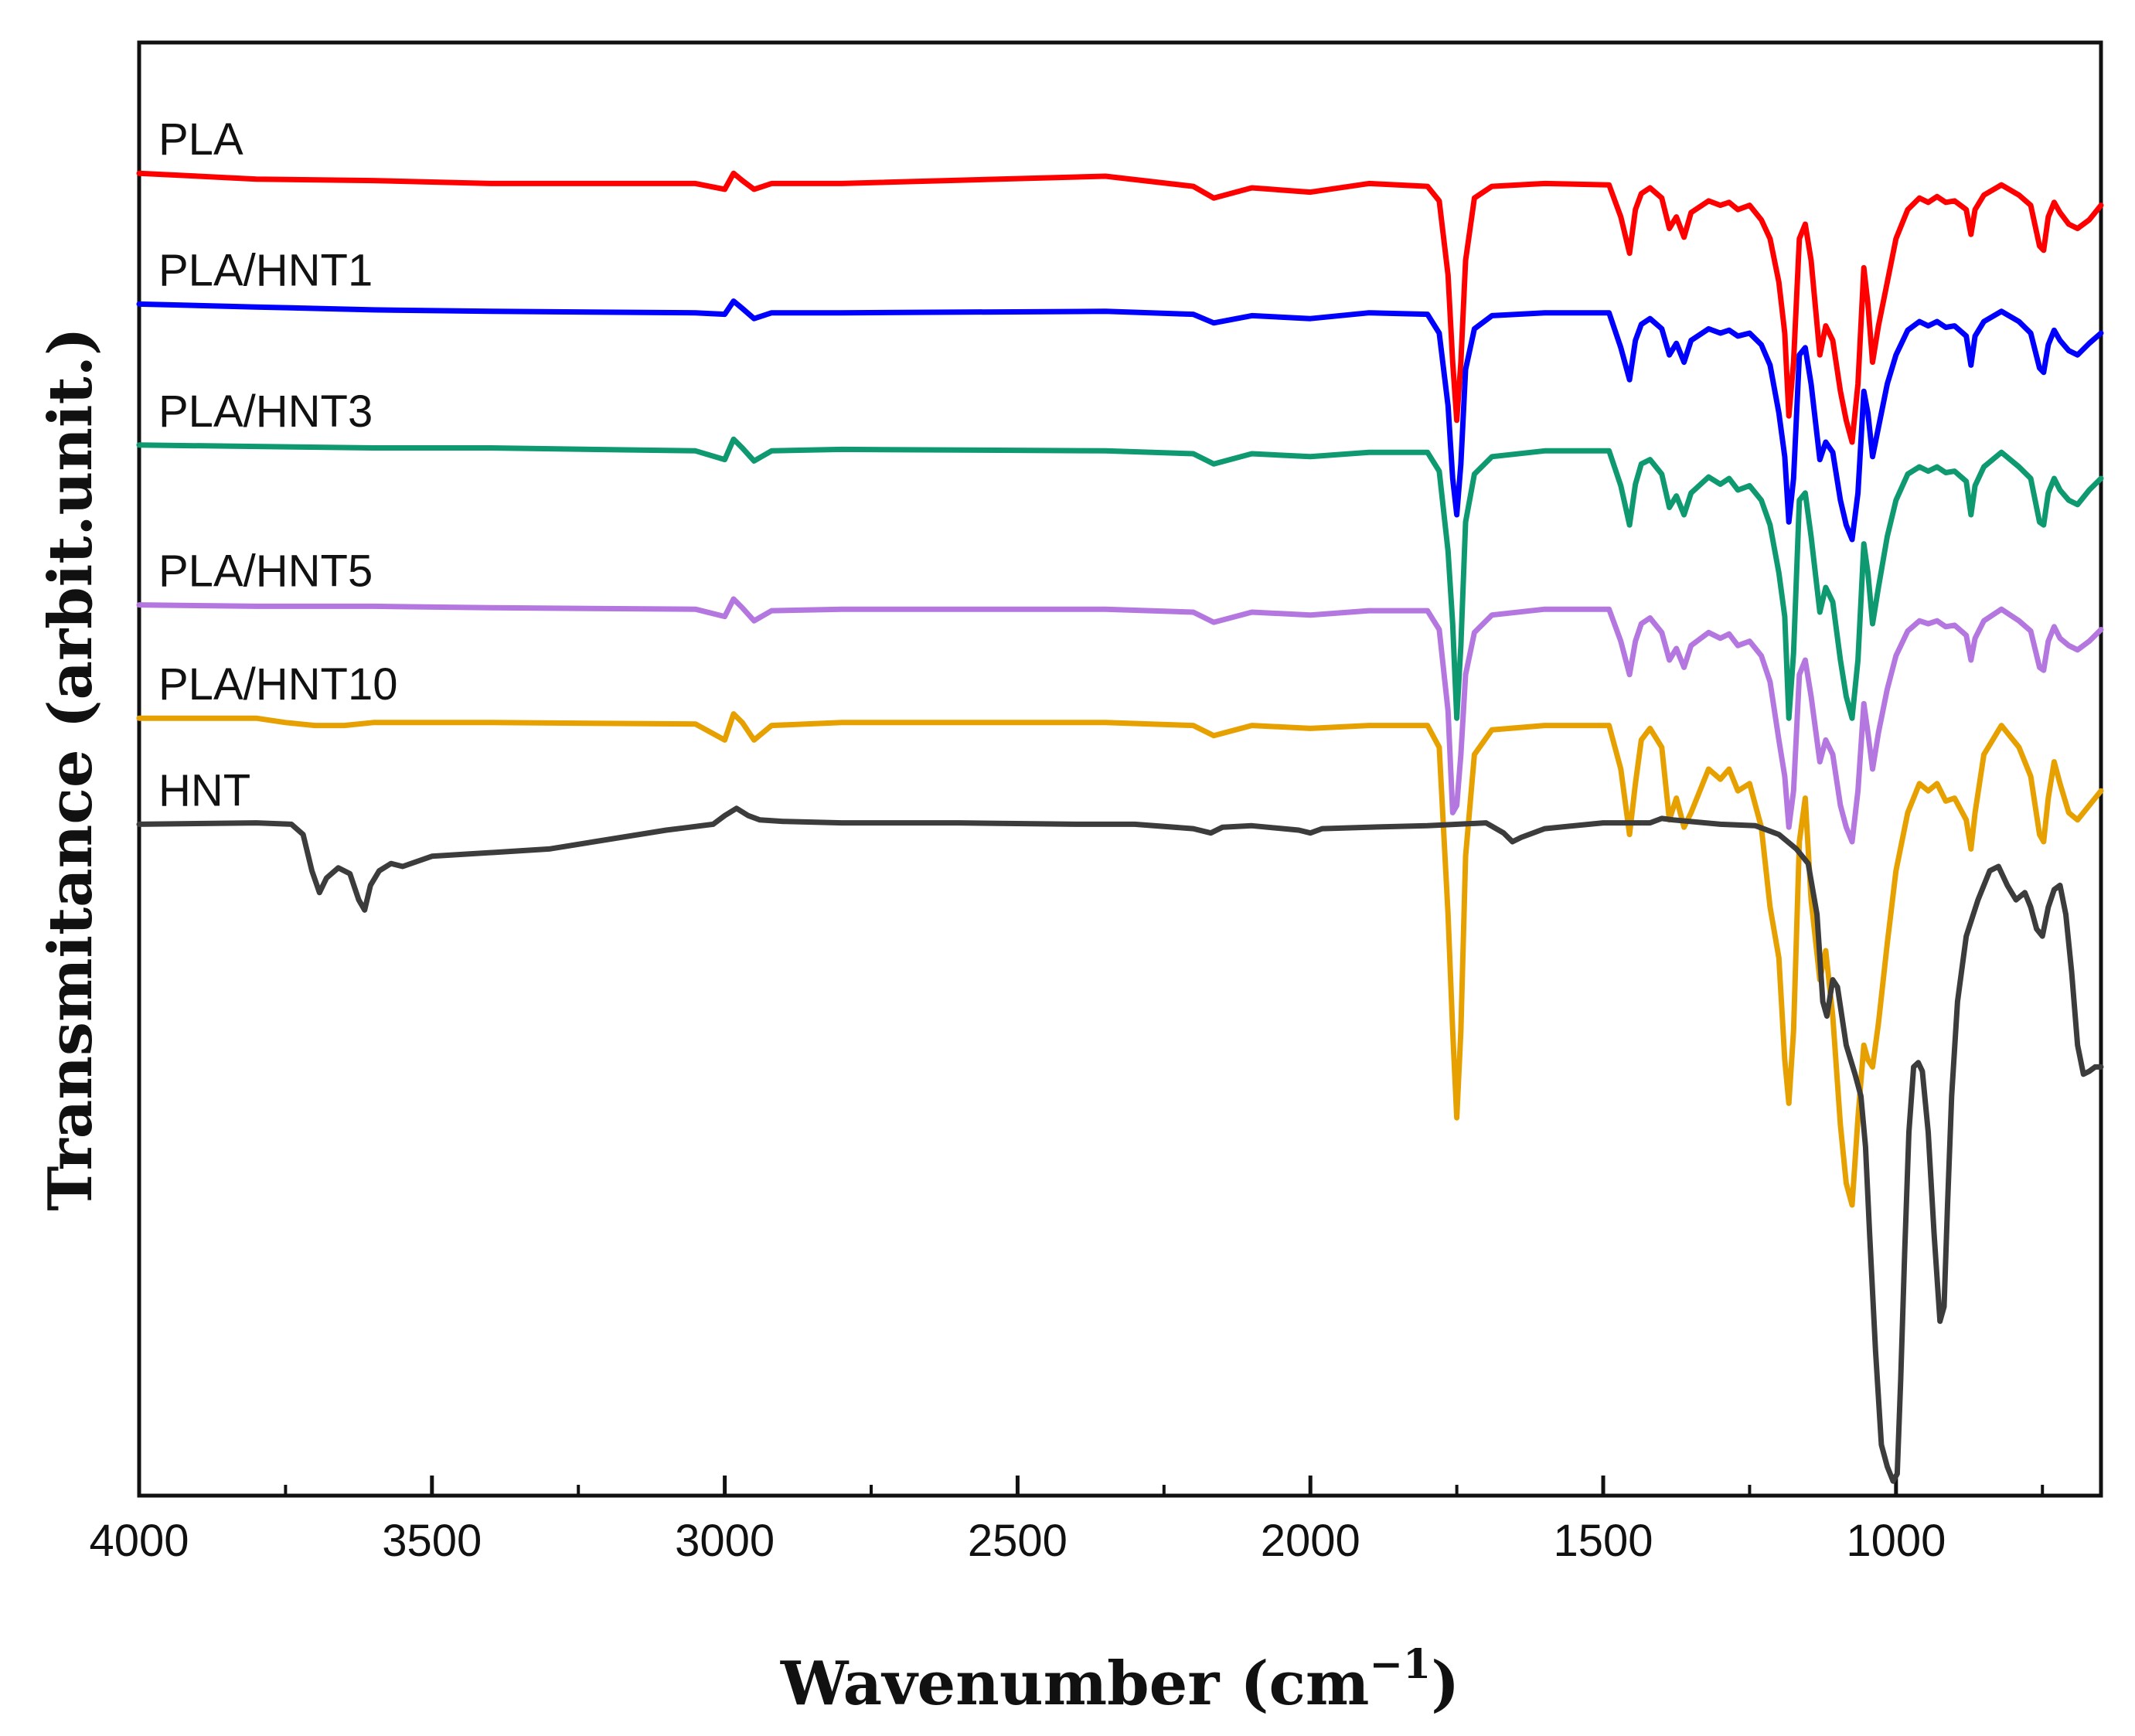  What do you see at coordinates (139, 1541) in the screenshot?
I see `x-tick-label-4000: 4000` at bounding box center [139, 1541].